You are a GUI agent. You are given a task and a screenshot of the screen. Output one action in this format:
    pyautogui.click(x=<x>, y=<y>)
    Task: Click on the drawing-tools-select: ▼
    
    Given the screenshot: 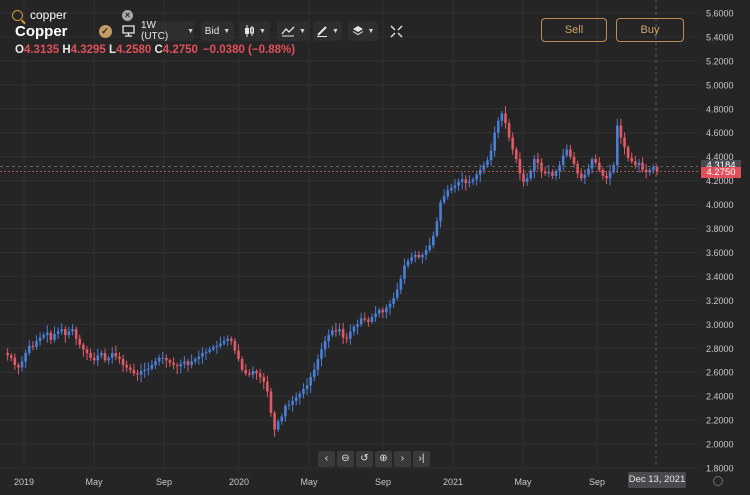 What is the action you would take?
    pyautogui.click(x=327, y=31)
    